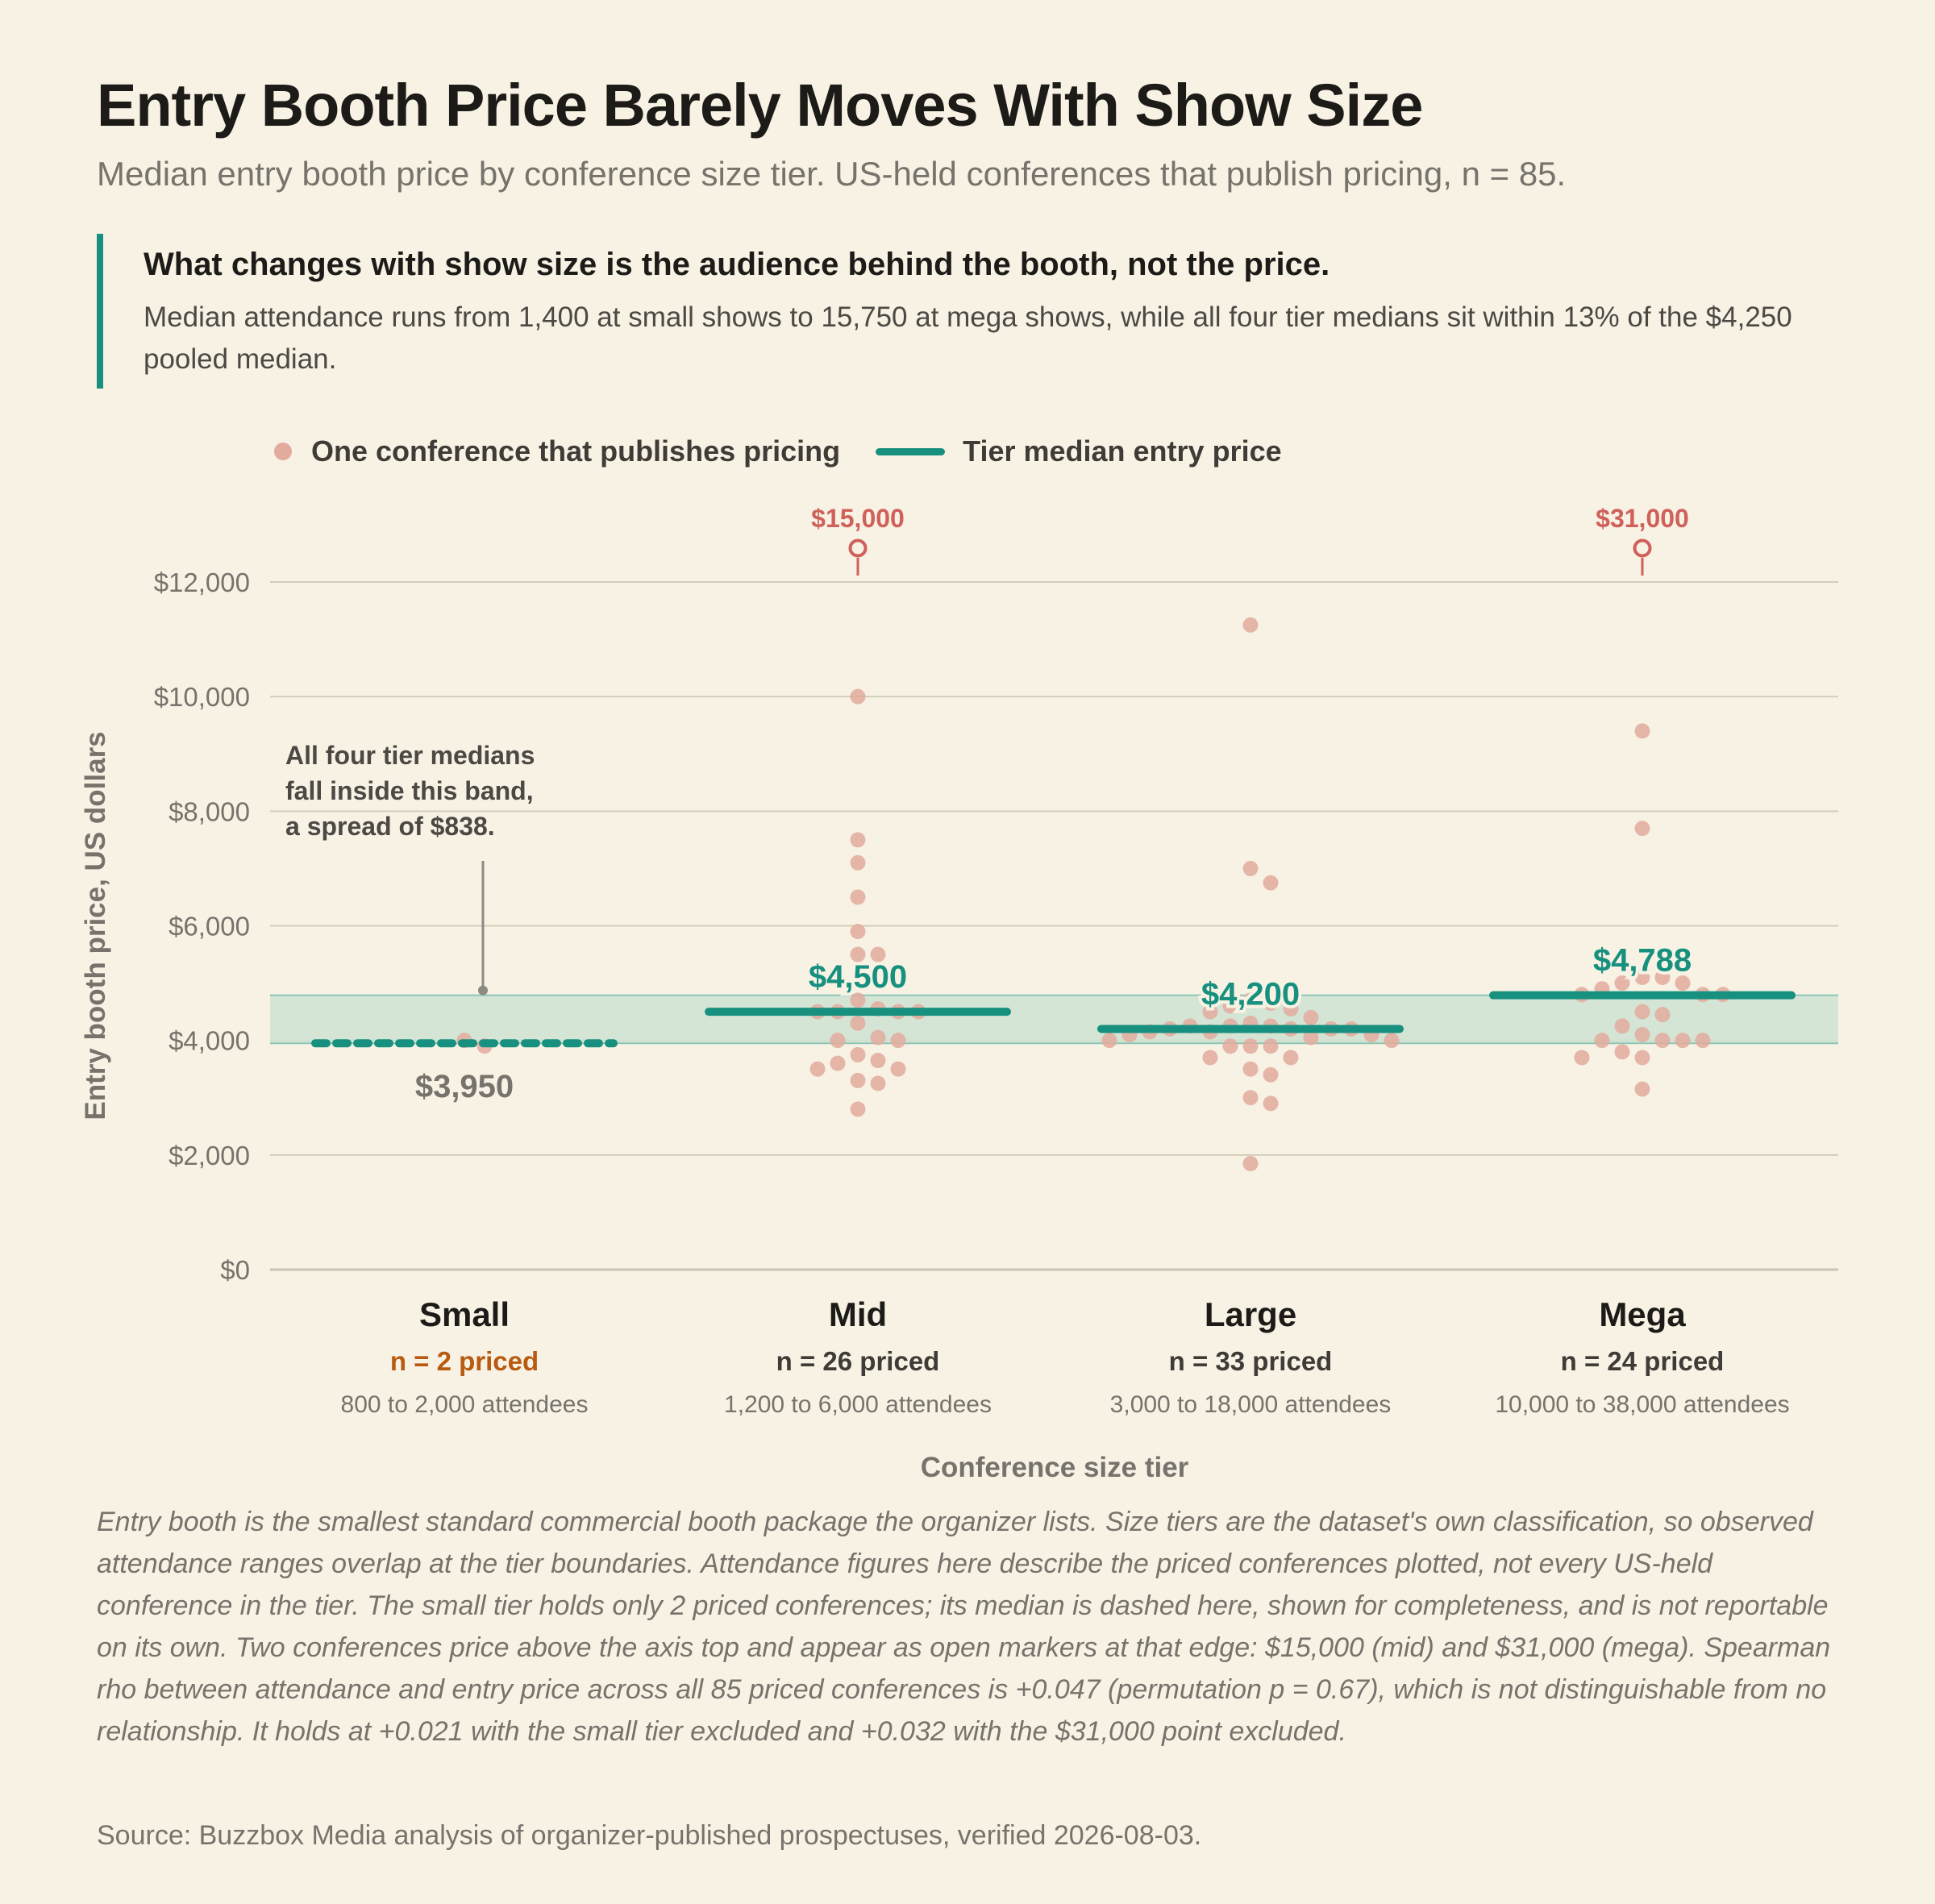  What do you see at coordinates (409, 791) in the screenshot?
I see `band-annotation-line: fall inside this band,` at bounding box center [409, 791].